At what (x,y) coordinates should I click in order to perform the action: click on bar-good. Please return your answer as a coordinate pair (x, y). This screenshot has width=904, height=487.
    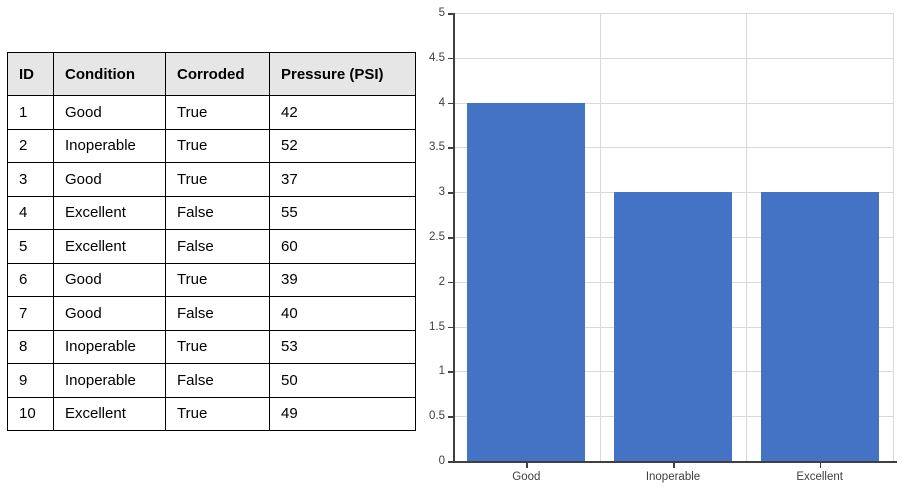
    Looking at the image, I should click on (526, 281).